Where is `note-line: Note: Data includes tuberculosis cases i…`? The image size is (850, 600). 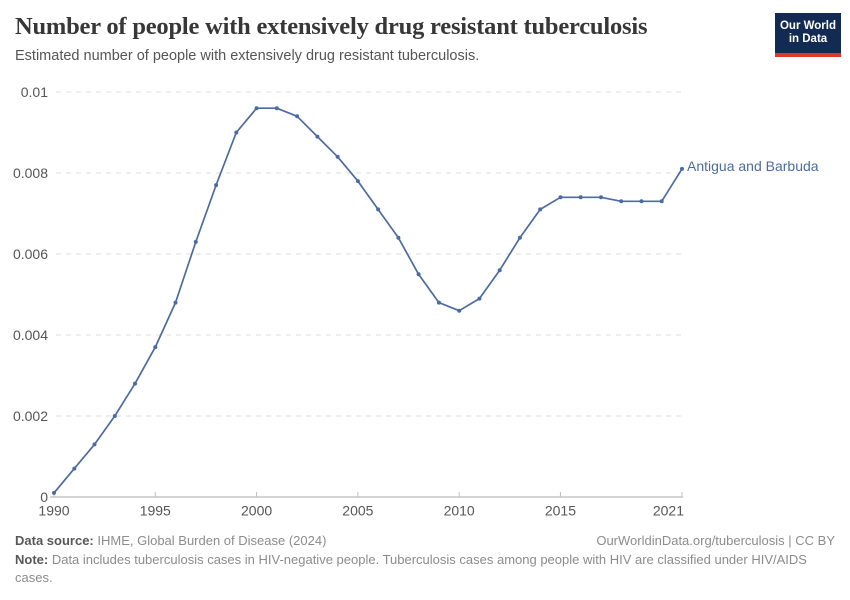
note-line: Note: Data includes tuberculosis cases i… is located at coordinates (425, 569).